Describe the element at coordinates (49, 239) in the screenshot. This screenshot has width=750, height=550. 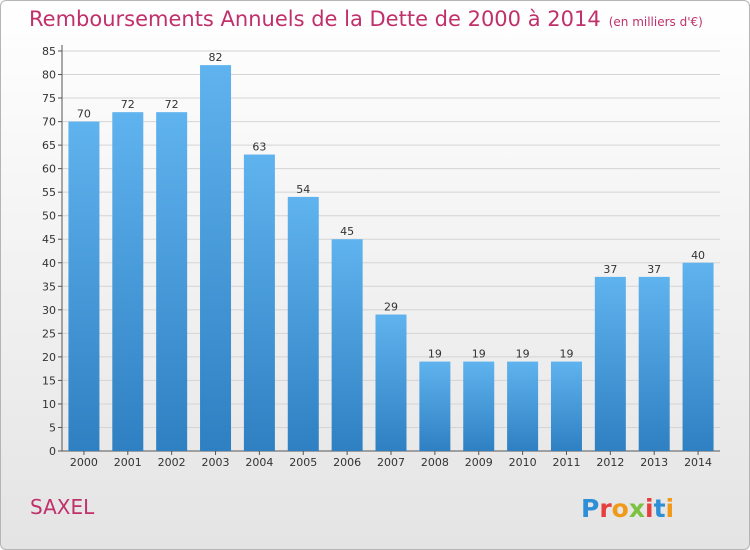
I see `y-tick-label: 45` at that location.